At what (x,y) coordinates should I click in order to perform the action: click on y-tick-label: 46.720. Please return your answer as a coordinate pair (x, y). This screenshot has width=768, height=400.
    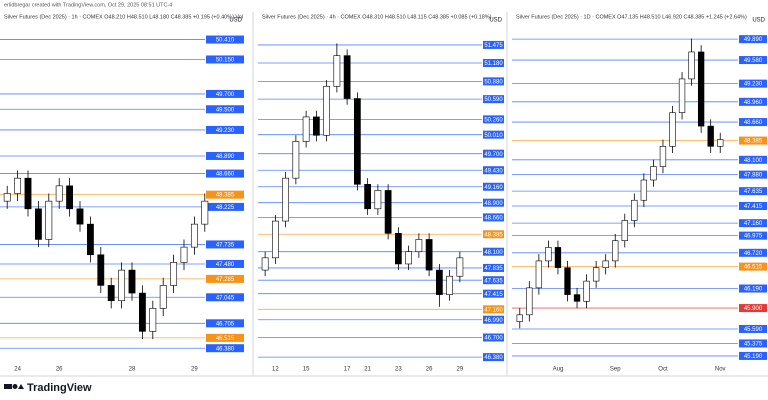
    Looking at the image, I should click on (753, 254).